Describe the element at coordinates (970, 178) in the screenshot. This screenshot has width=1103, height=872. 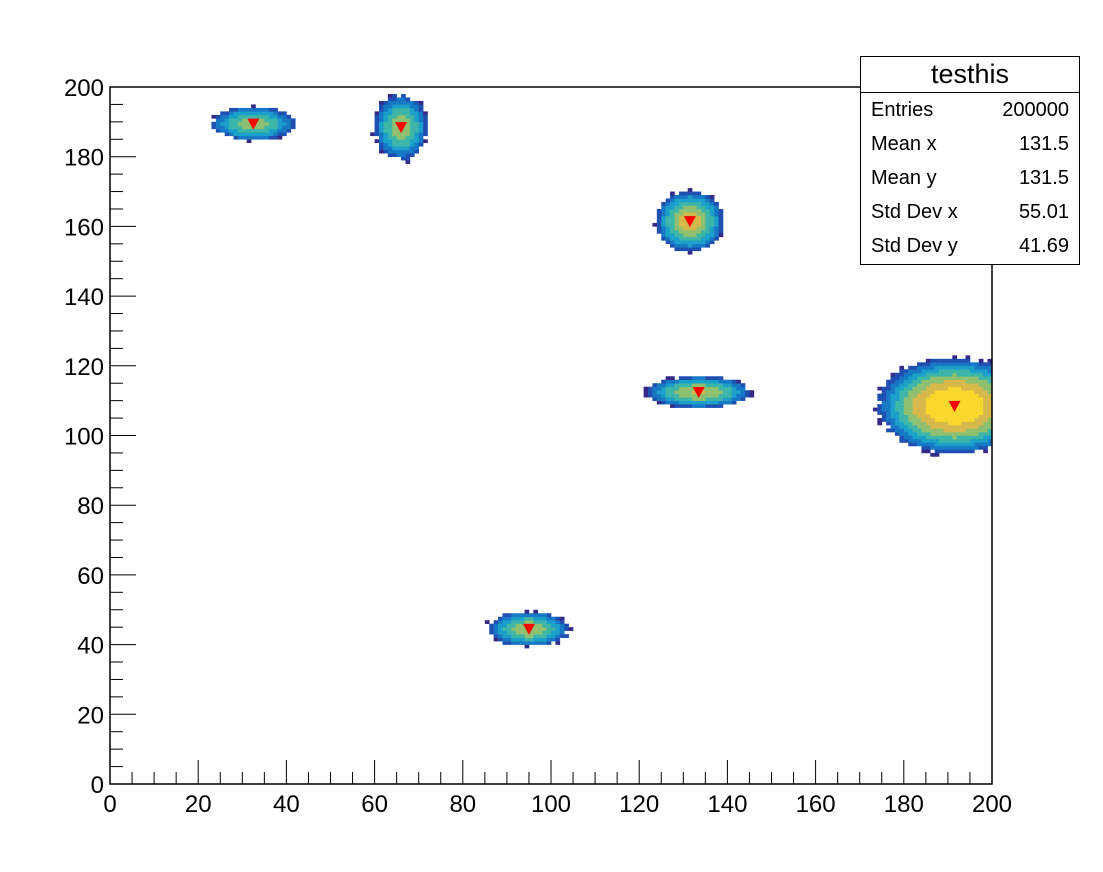
I see `stats-row-mean-y: Mean y 131.5` at that location.